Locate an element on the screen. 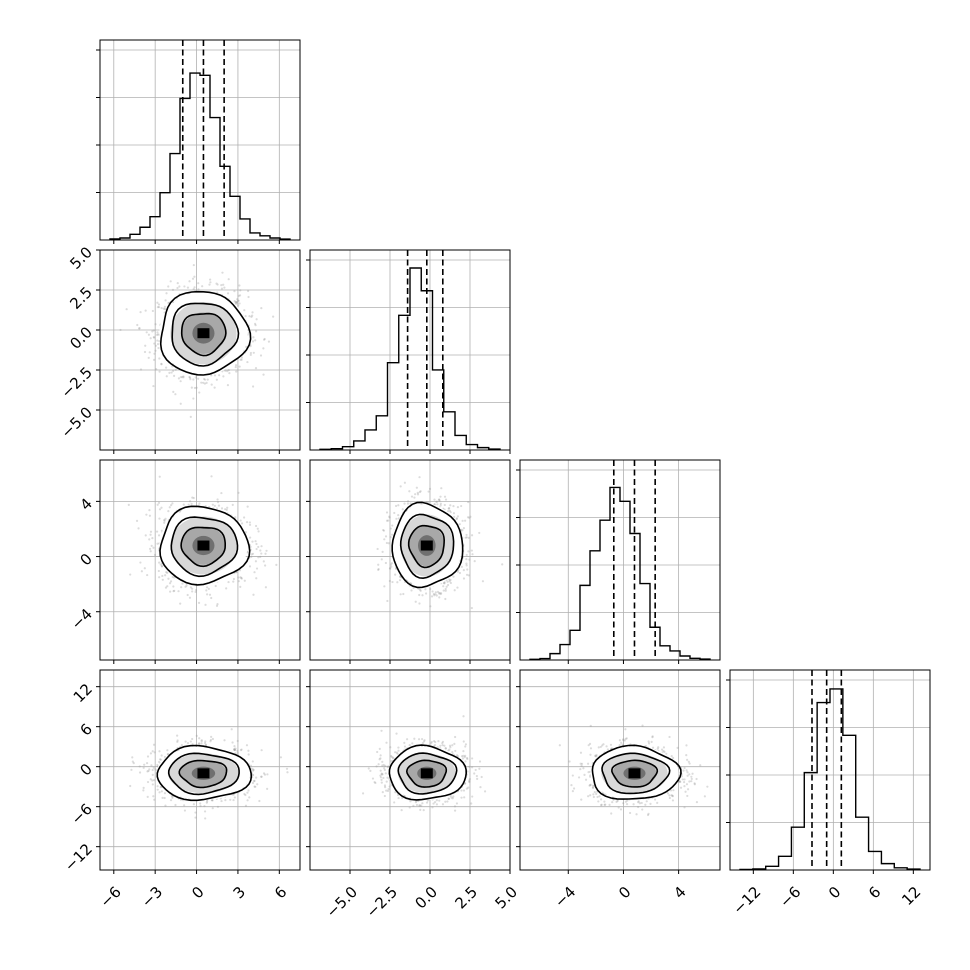  panel-frame is located at coordinates (410, 350).